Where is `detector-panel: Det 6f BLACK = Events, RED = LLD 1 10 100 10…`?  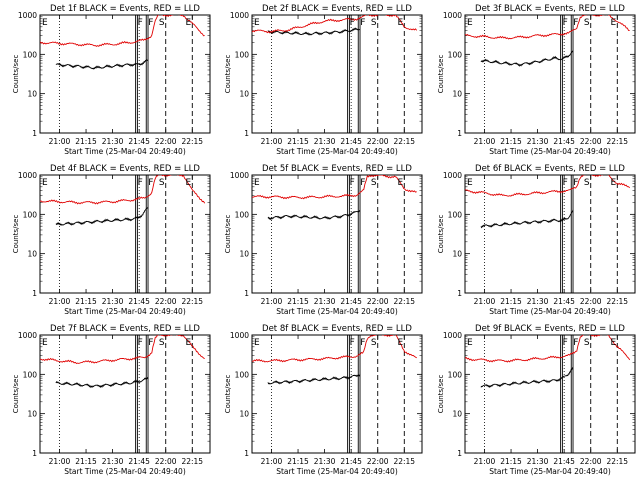 detector-panel: Det 6f BLACK = Events, RED = LLD 1 10 100 10… is located at coordinates (536, 240).